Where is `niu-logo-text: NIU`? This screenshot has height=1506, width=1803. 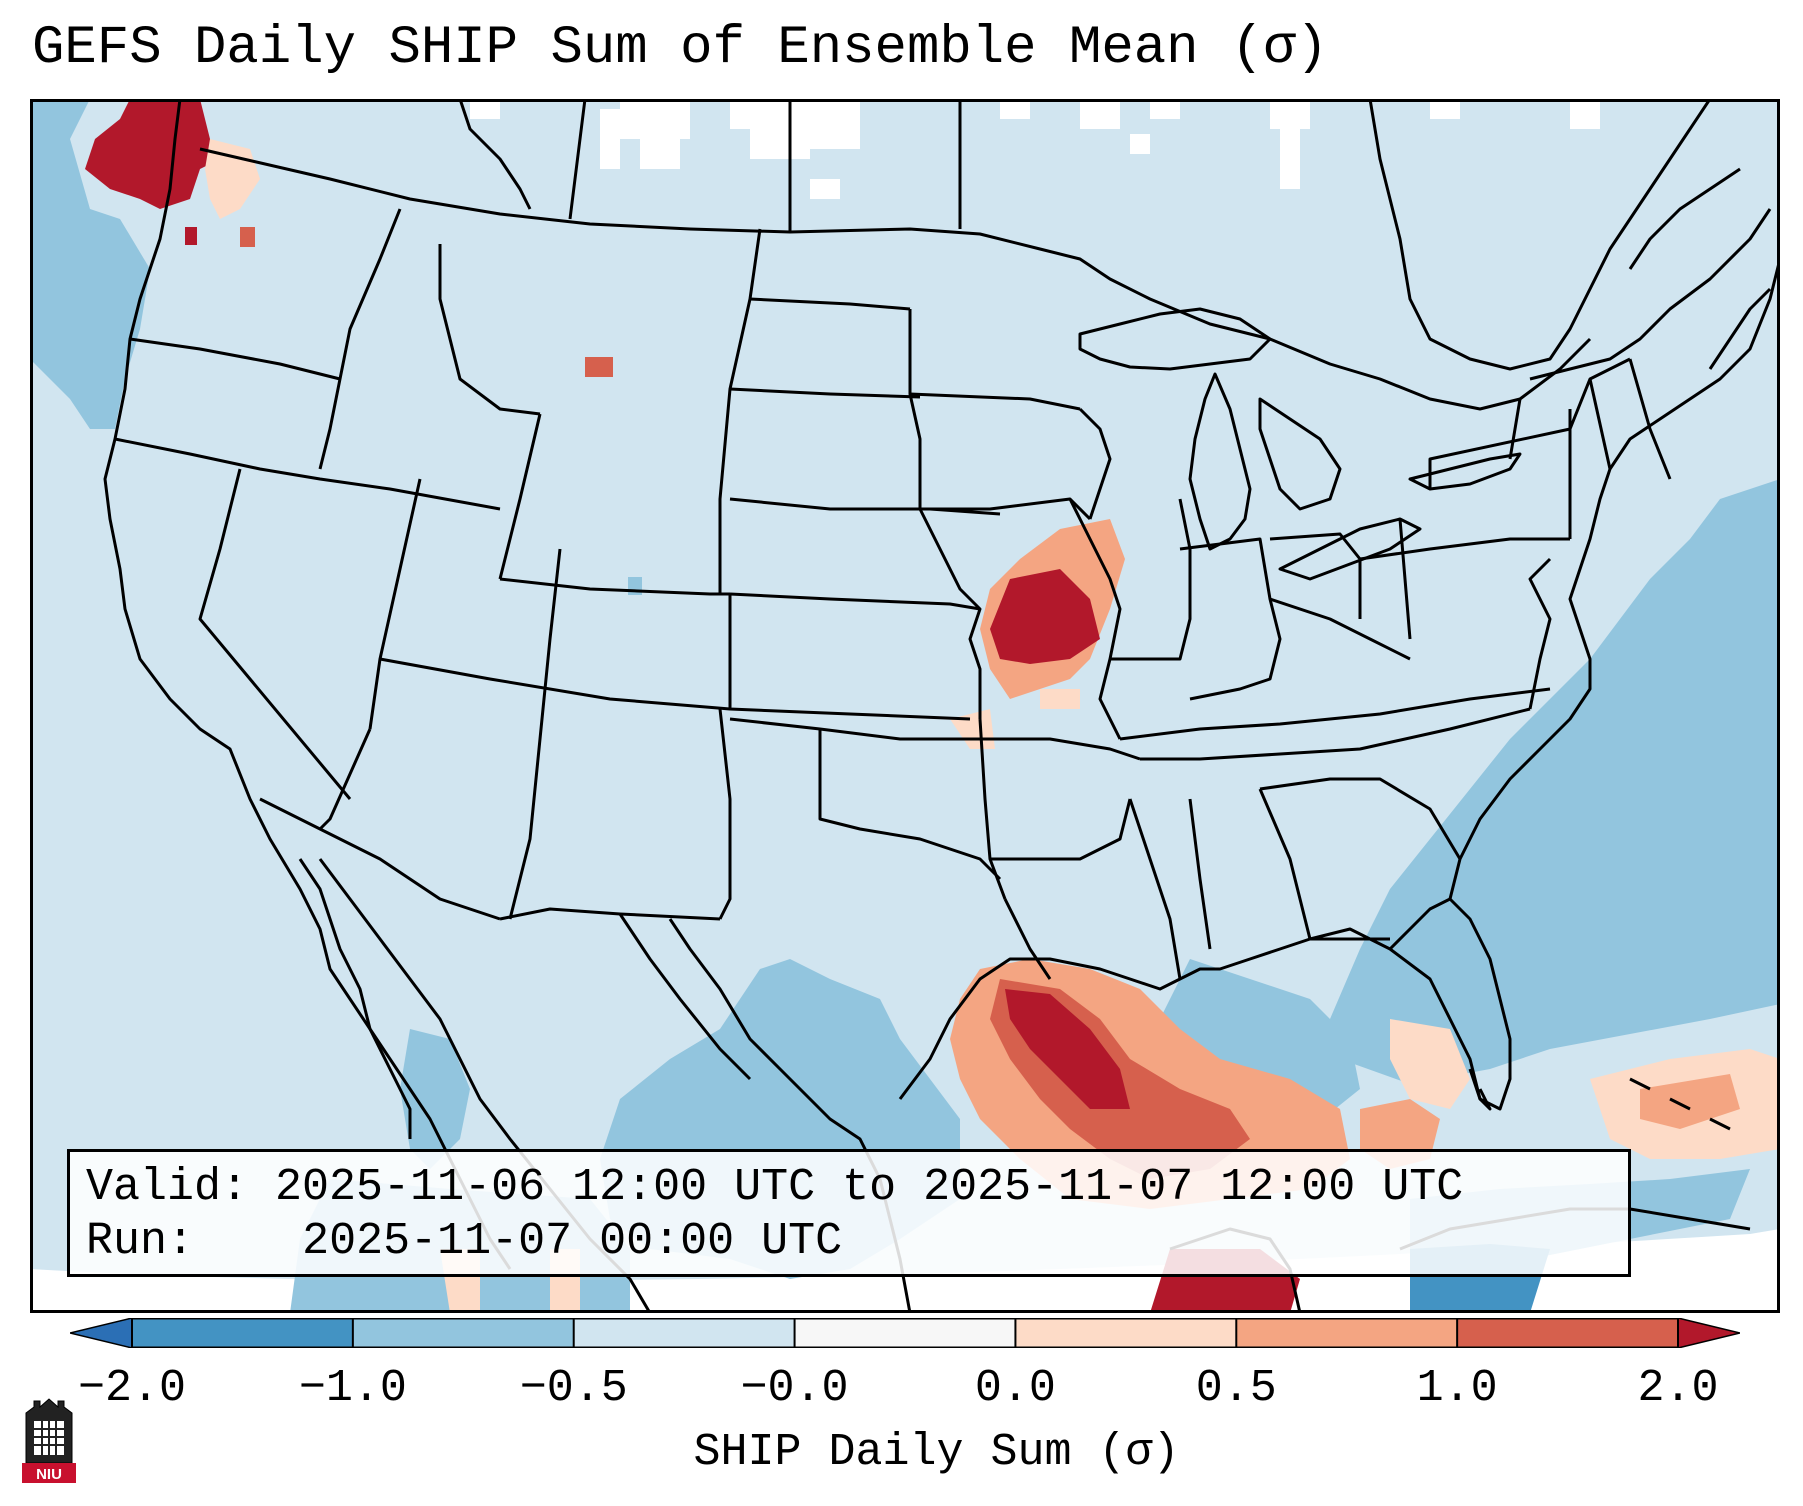 niu-logo-text: NIU is located at coordinates (49, 1474).